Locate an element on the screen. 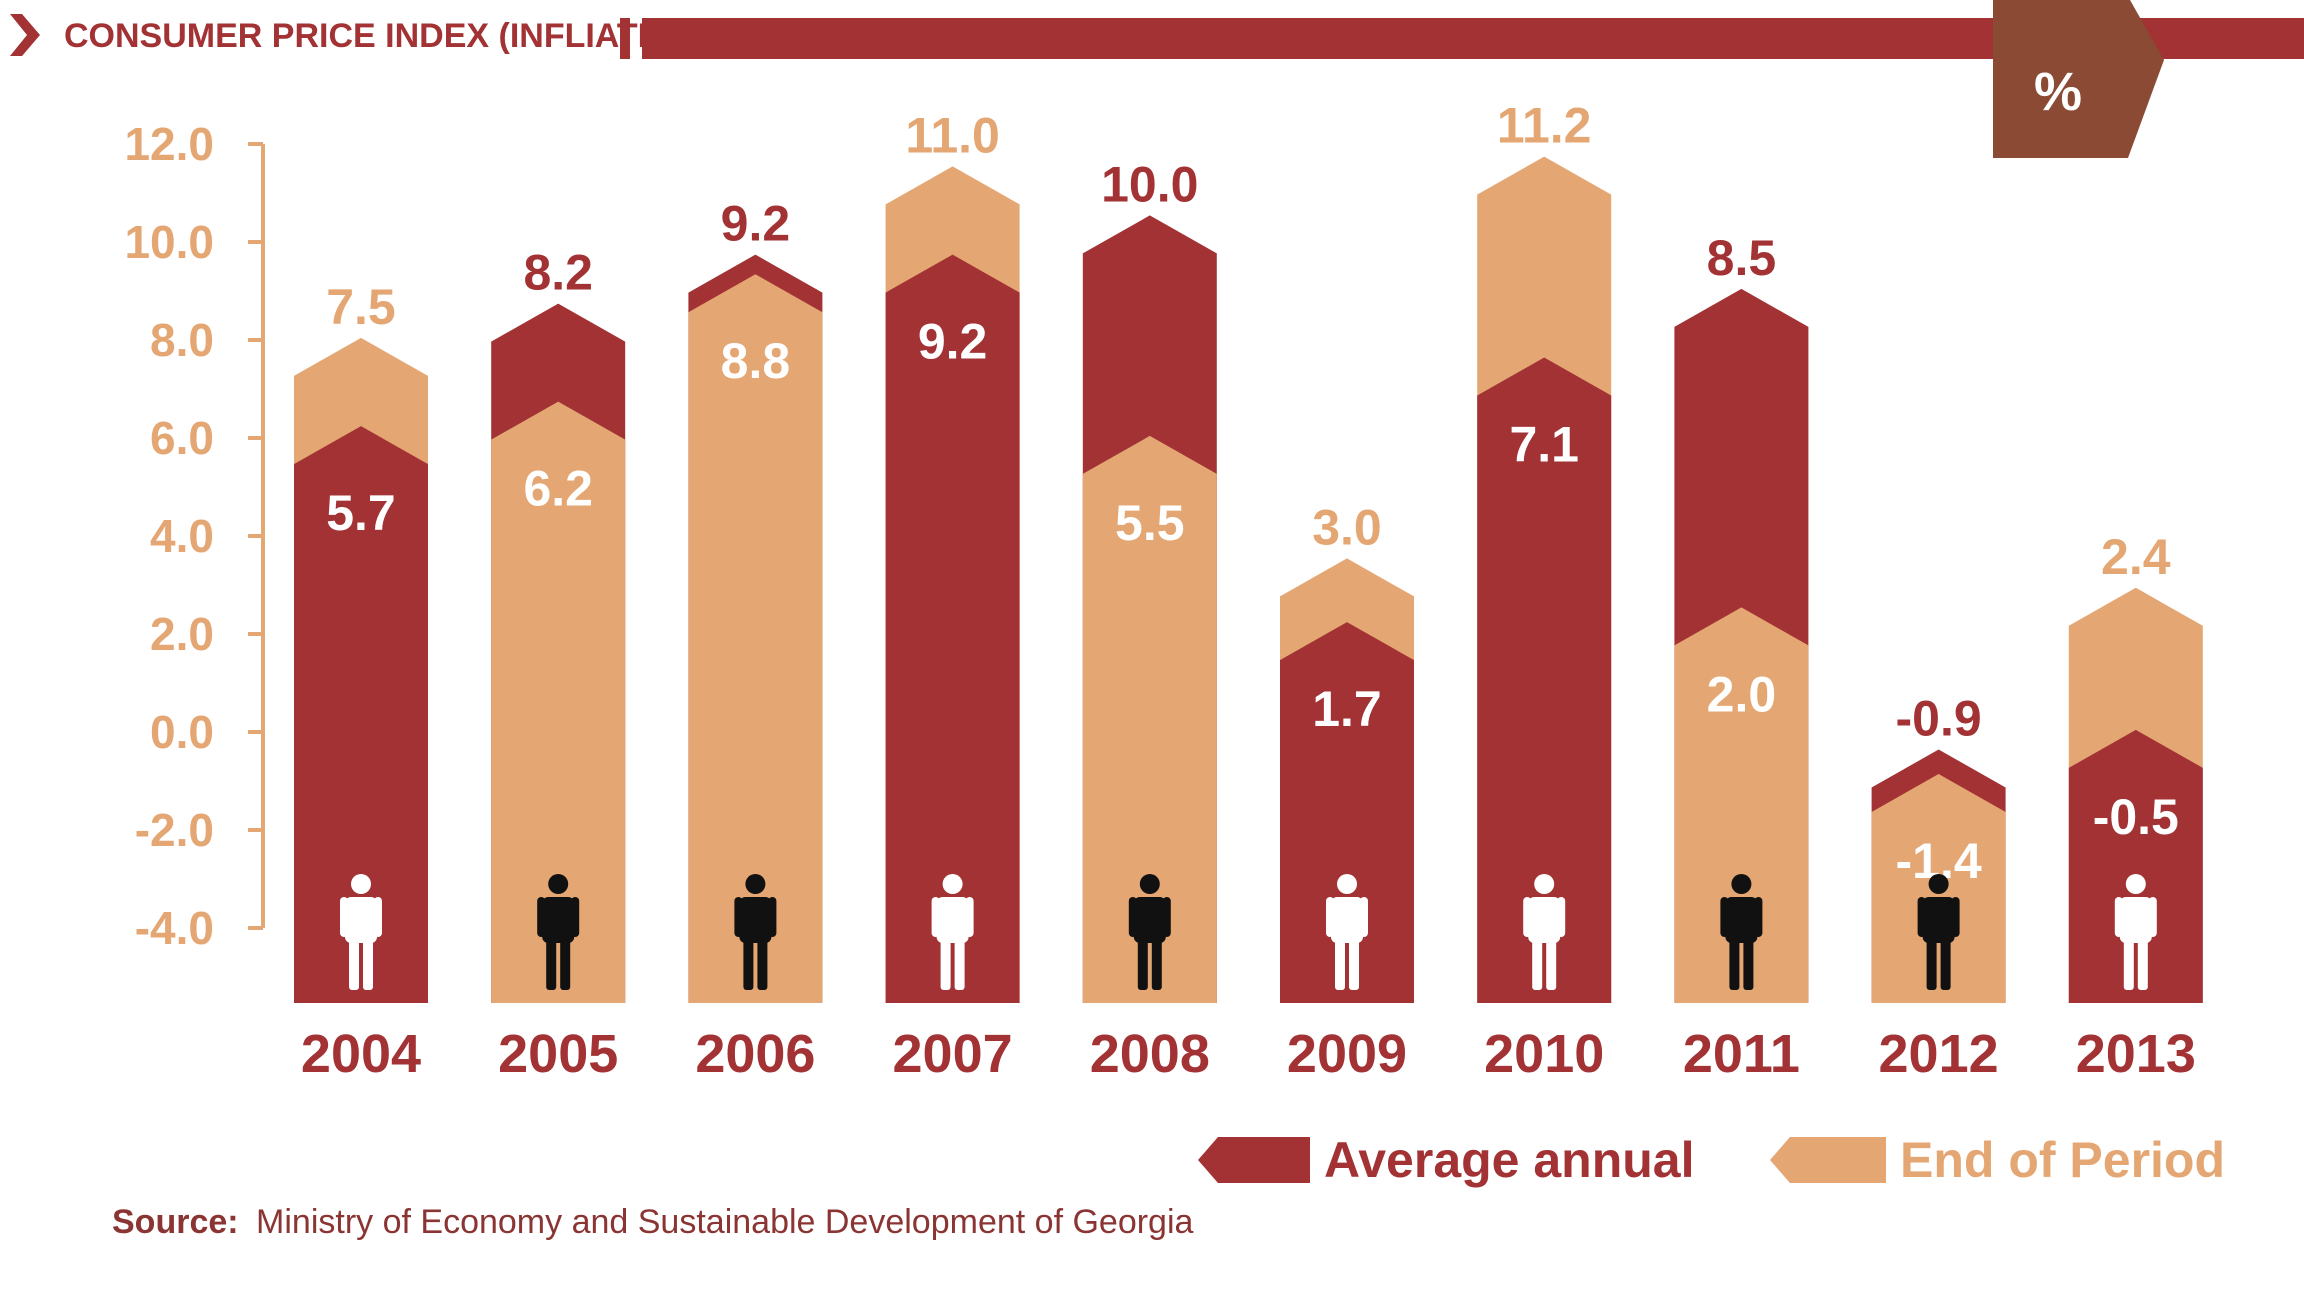 The height and width of the screenshot is (1306, 2304). y-tick-label: 10.0 is located at coordinates (169, 242).